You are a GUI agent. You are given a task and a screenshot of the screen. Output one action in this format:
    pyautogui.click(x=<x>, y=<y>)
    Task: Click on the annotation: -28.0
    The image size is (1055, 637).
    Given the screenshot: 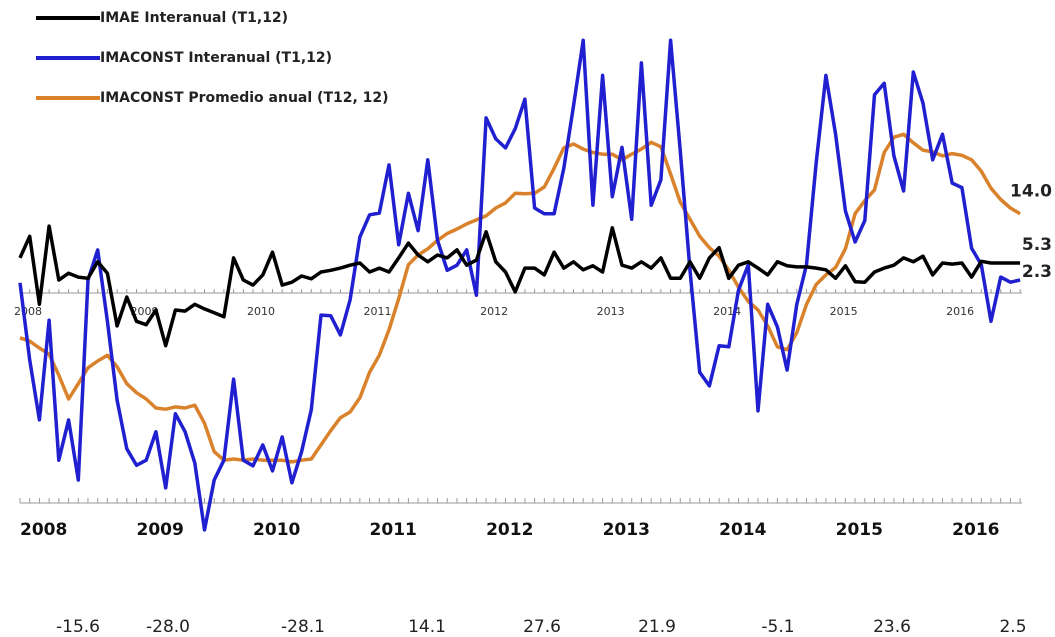 What is the action you would take?
    pyautogui.click(x=168, y=627)
    